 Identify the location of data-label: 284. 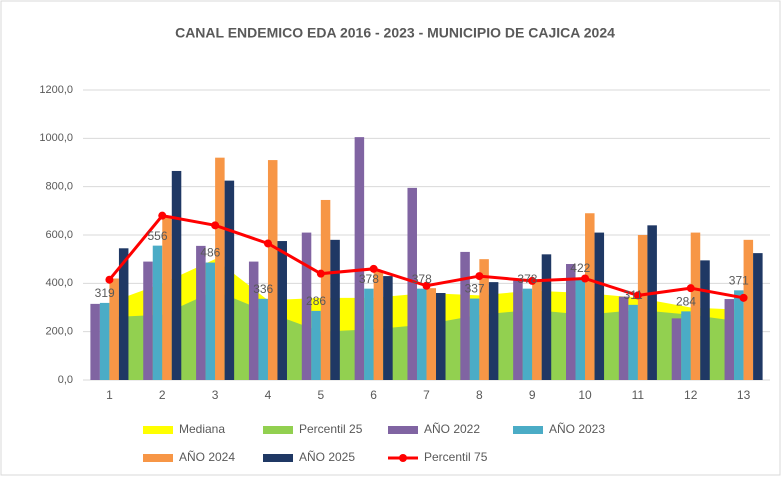
(686, 302).